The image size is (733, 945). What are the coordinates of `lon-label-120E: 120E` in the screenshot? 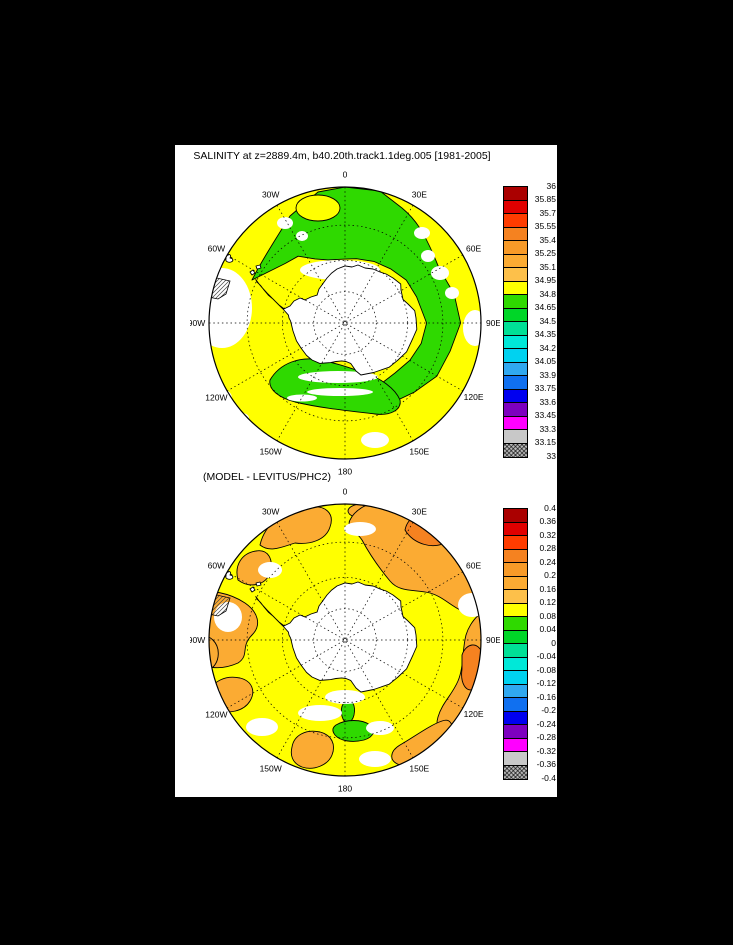 It's located at (474, 714).